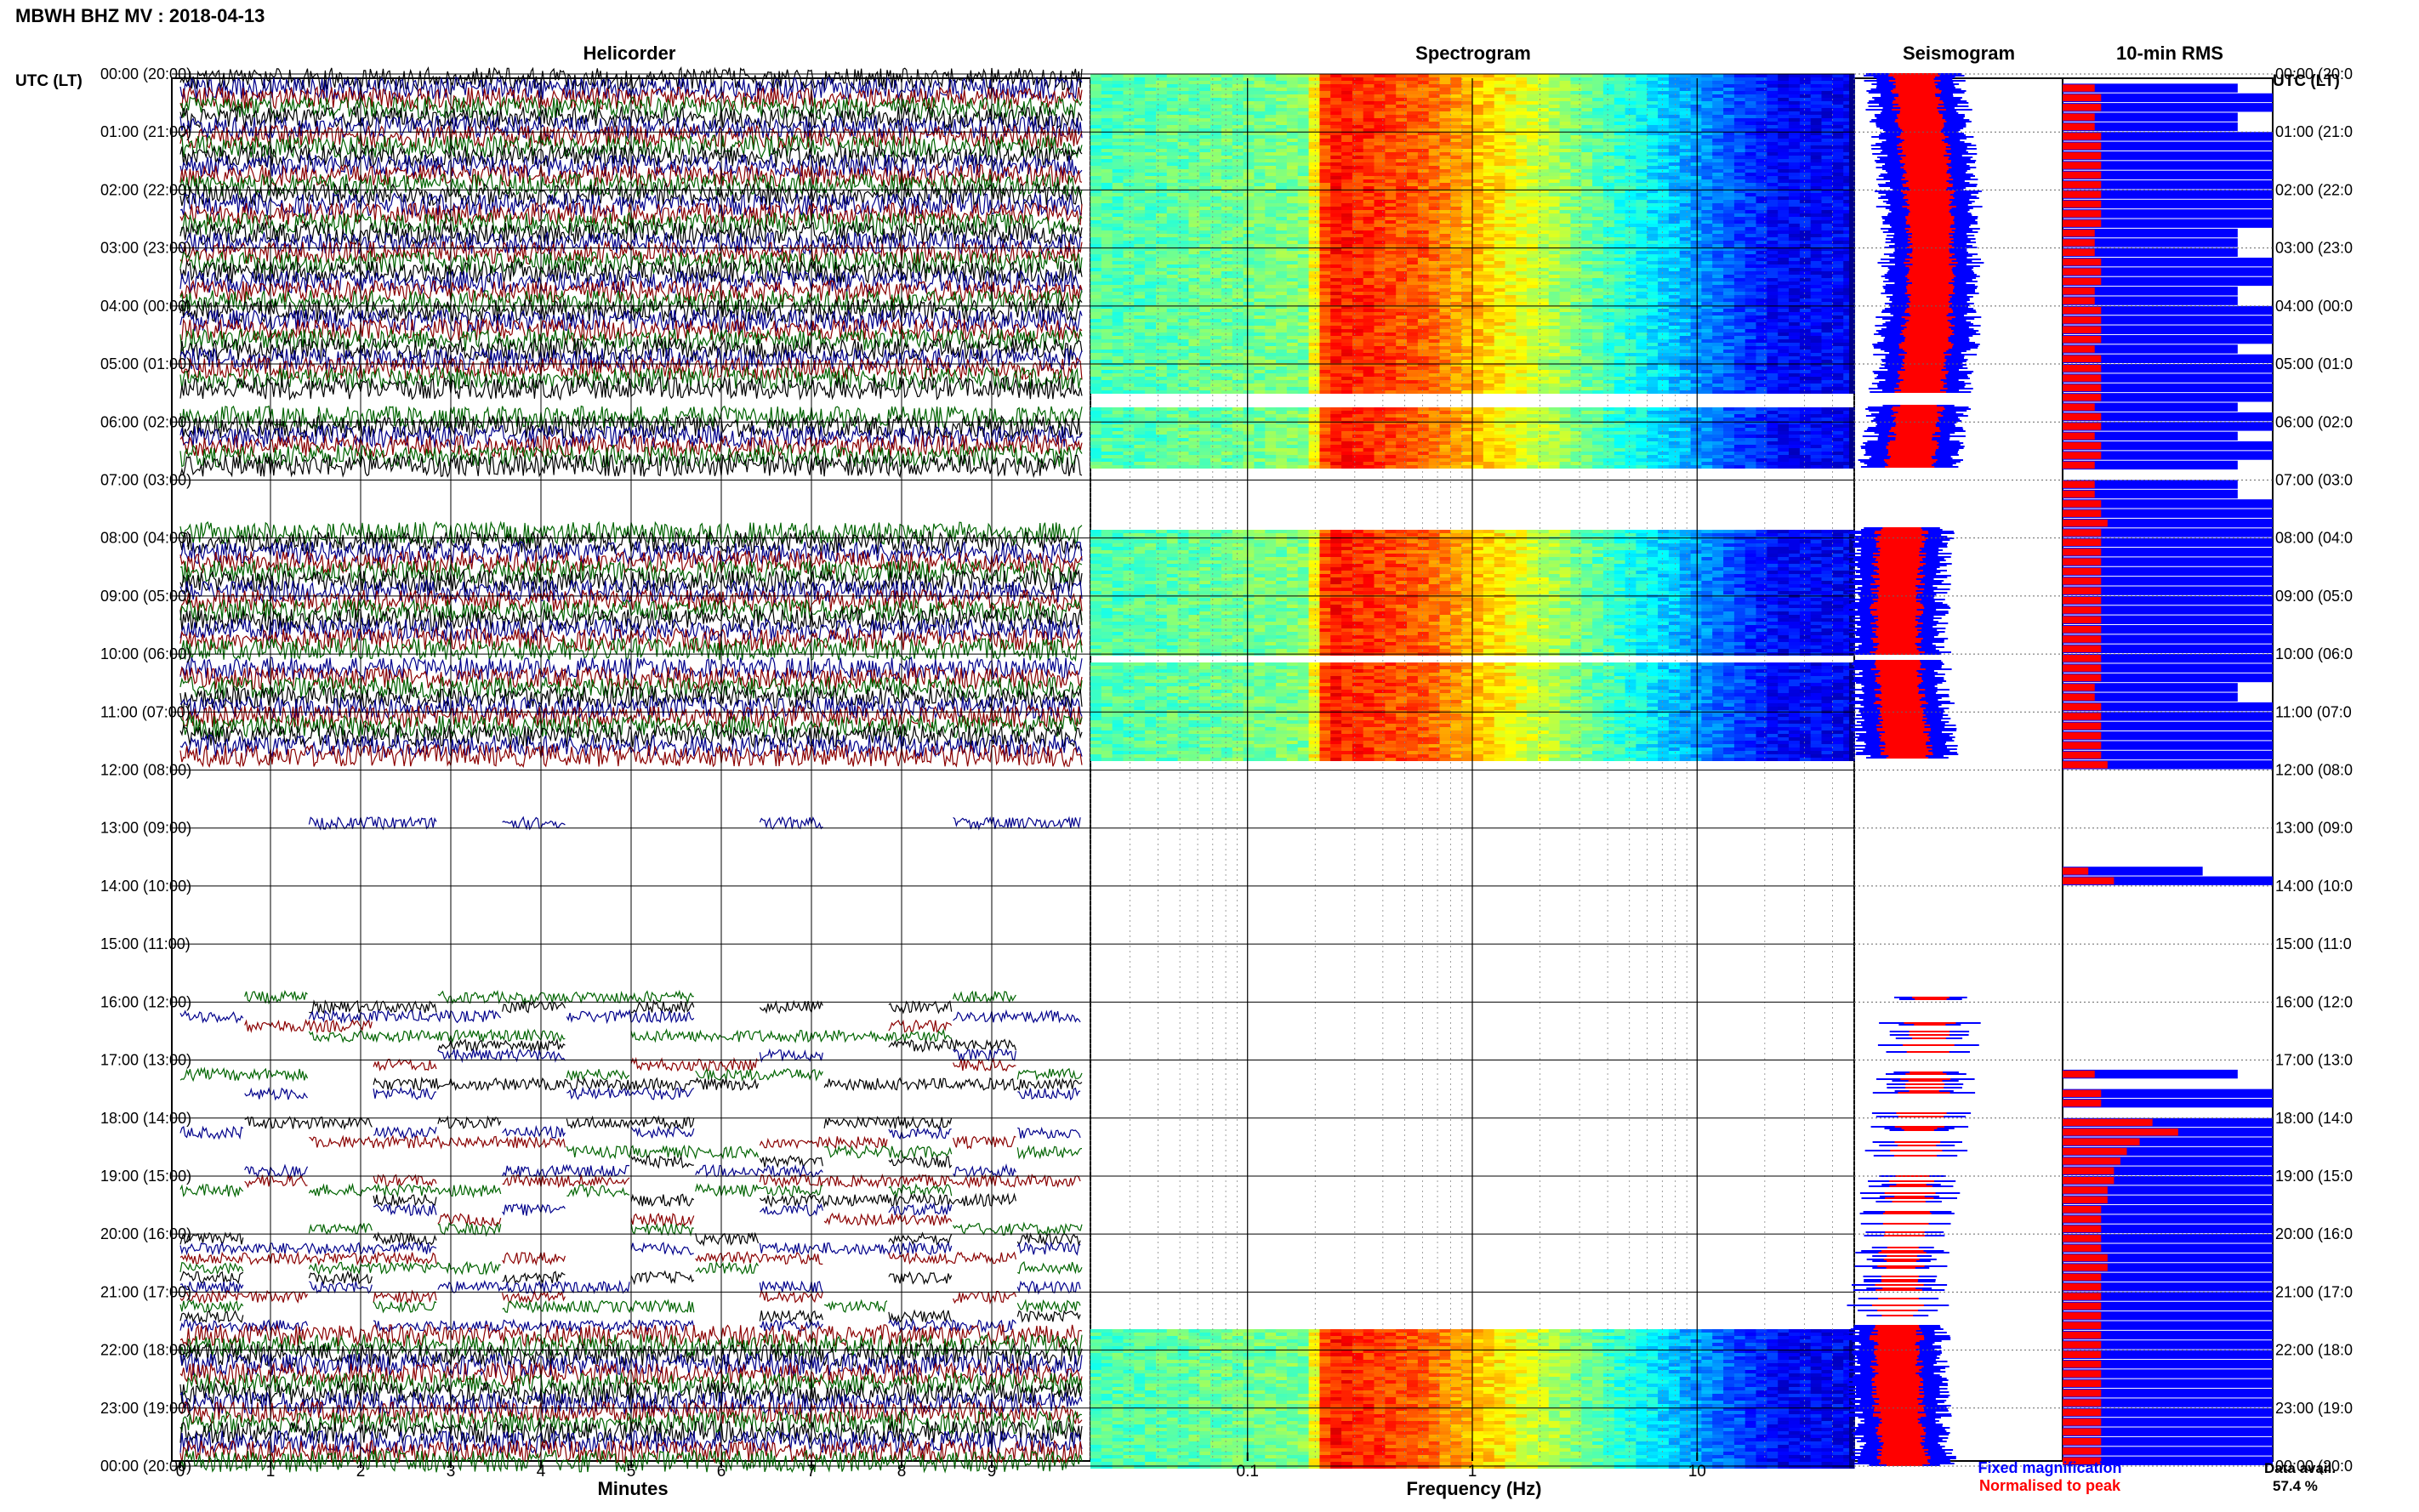 The width and height of the screenshot is (2419, 1512). I want to click on time-label-right: 07:00 (03:0, so click(2314, 479).